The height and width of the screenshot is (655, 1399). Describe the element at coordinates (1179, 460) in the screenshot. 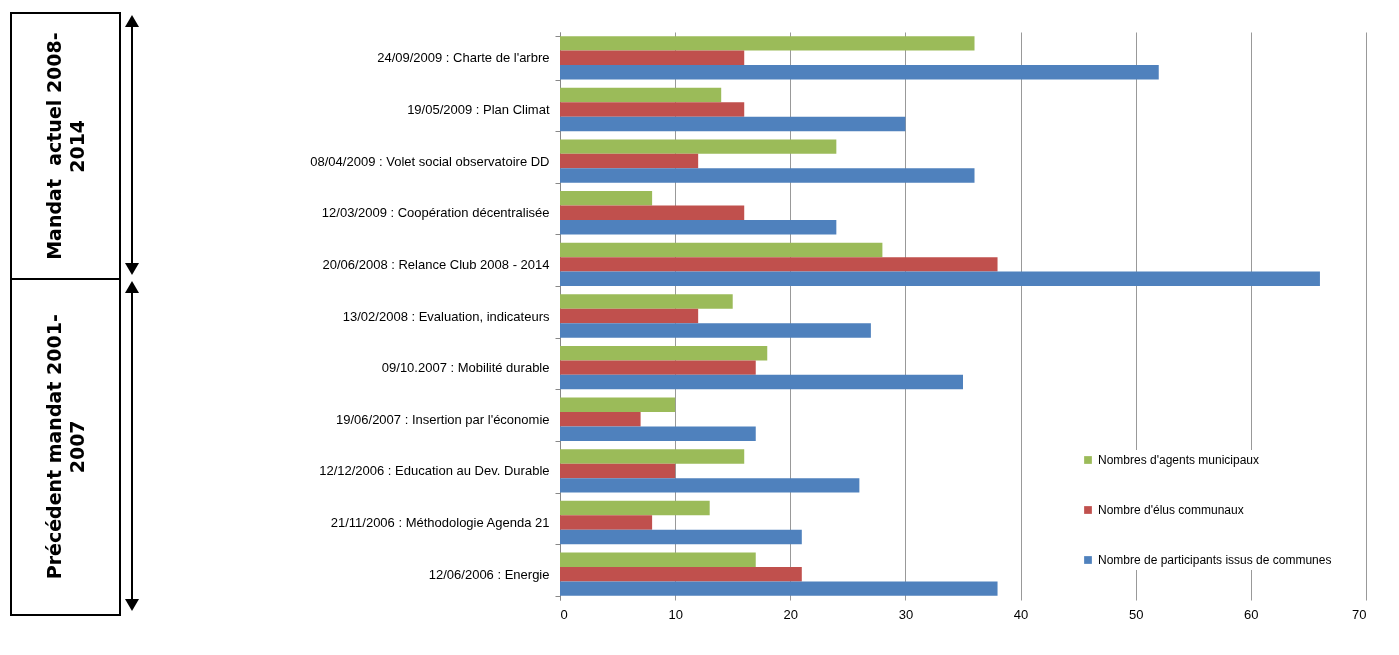

I see `legend-label: Nombres d'agents municipaux` at that location.